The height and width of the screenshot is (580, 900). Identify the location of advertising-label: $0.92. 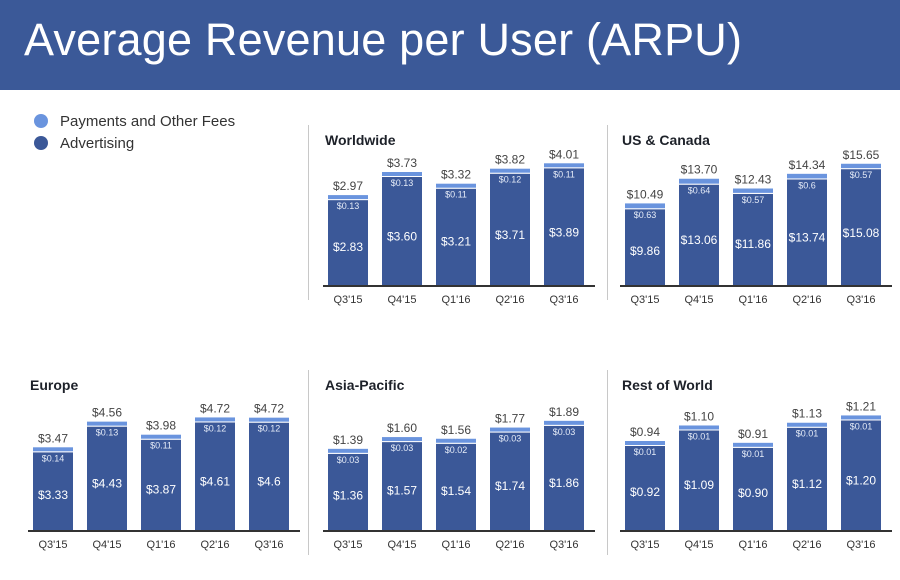
(645, 492).